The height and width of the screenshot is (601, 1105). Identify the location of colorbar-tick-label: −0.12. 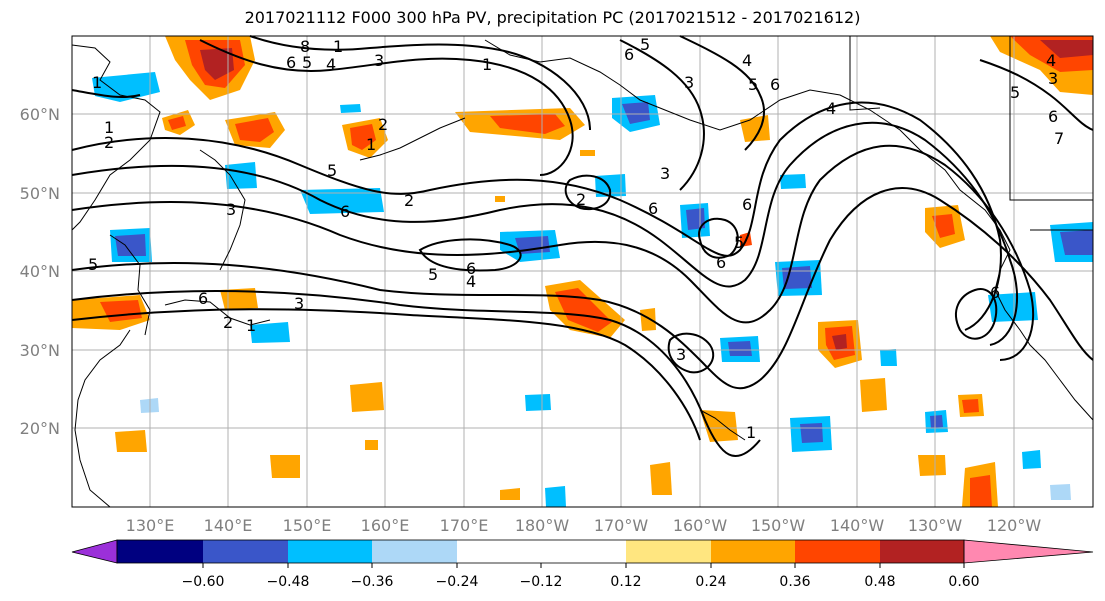
(541, 582).